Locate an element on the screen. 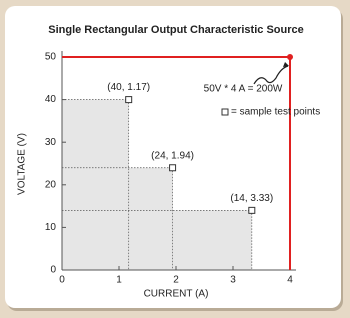 This screenshot has height=318, width=350. annotation: 50V * 4 A = 200W is located at coordinates (243, 89).